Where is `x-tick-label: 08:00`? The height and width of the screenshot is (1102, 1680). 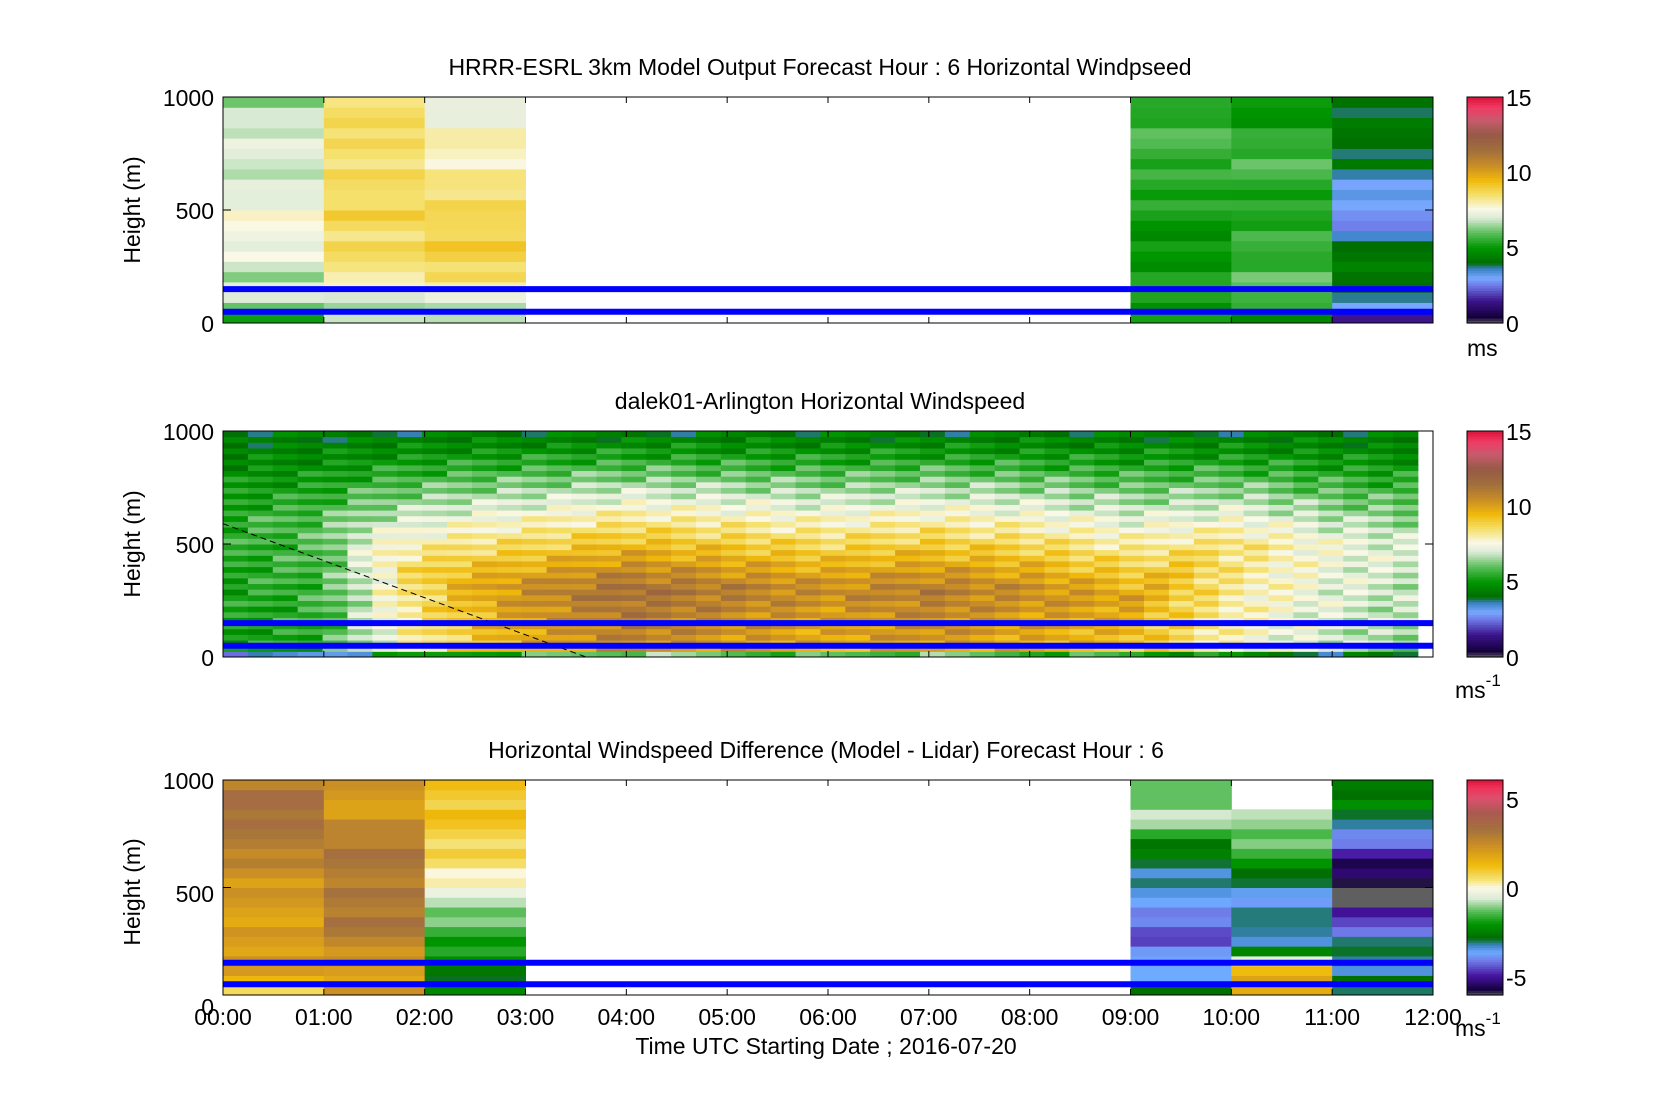
x-tick-label: 08:00 is located at coordinates (1030, 1017).